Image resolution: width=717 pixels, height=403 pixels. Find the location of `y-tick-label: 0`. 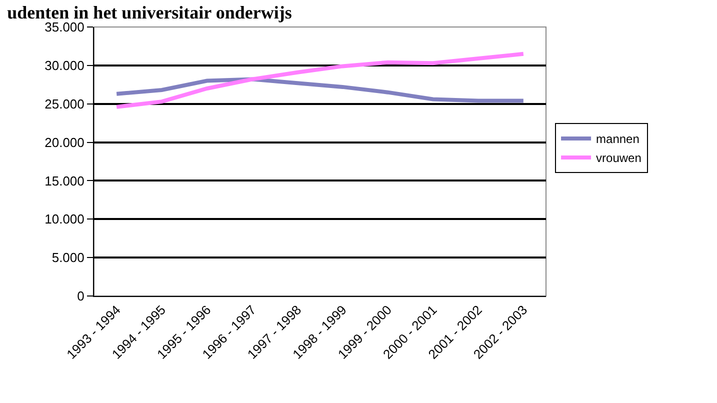

y-tick-label: 0 is located at coordinates (80, 296).